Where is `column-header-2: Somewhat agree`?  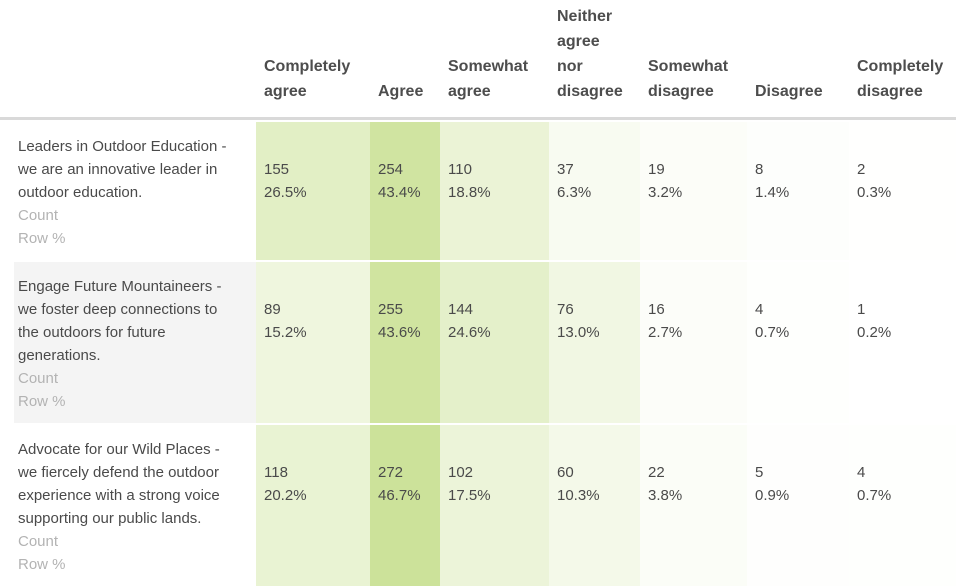 column-header-2: Somewhat agree is located at coordinates (494, 60).